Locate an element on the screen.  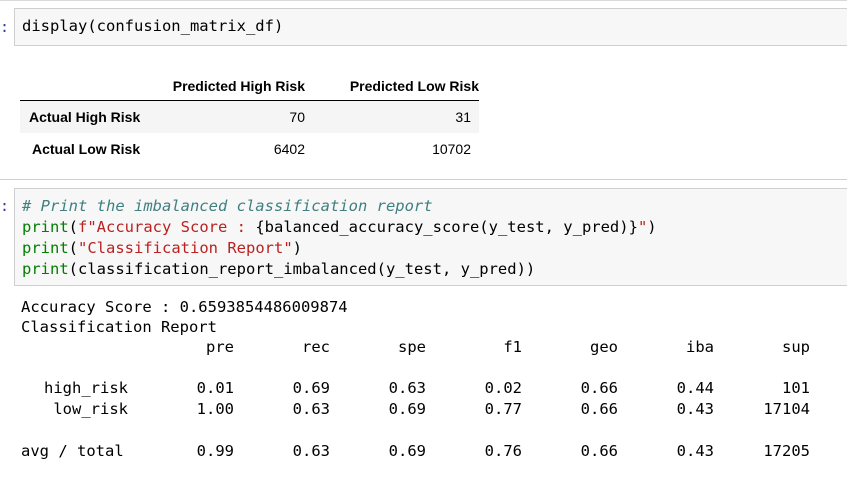
code-cell-display: display(confusion_matrix_df) is located at coordinates (430, 27).